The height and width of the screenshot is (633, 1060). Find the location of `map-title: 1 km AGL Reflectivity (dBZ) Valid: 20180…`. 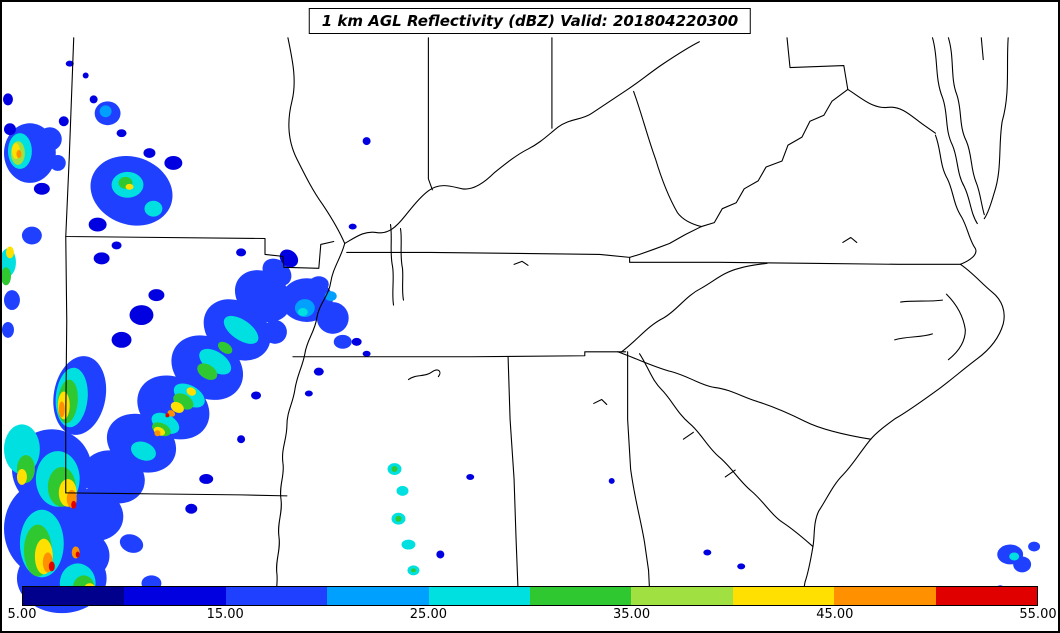

map-title: 1 km AGL Reflectivity (dBZ) Valid: 20180… is located at coordinates (530, 21).